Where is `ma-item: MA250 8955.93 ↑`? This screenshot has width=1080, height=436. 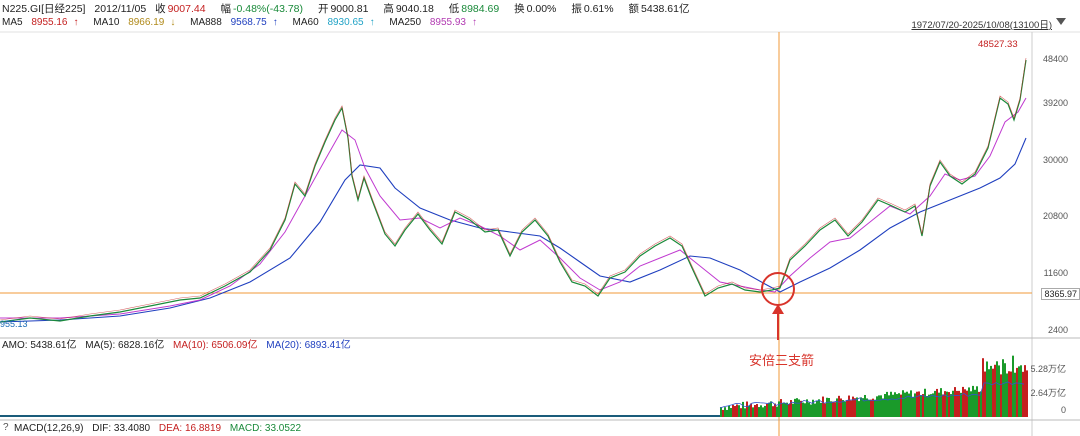 ma-item: MA250 8955.93 ↑ is located at coordinates (436, 22).